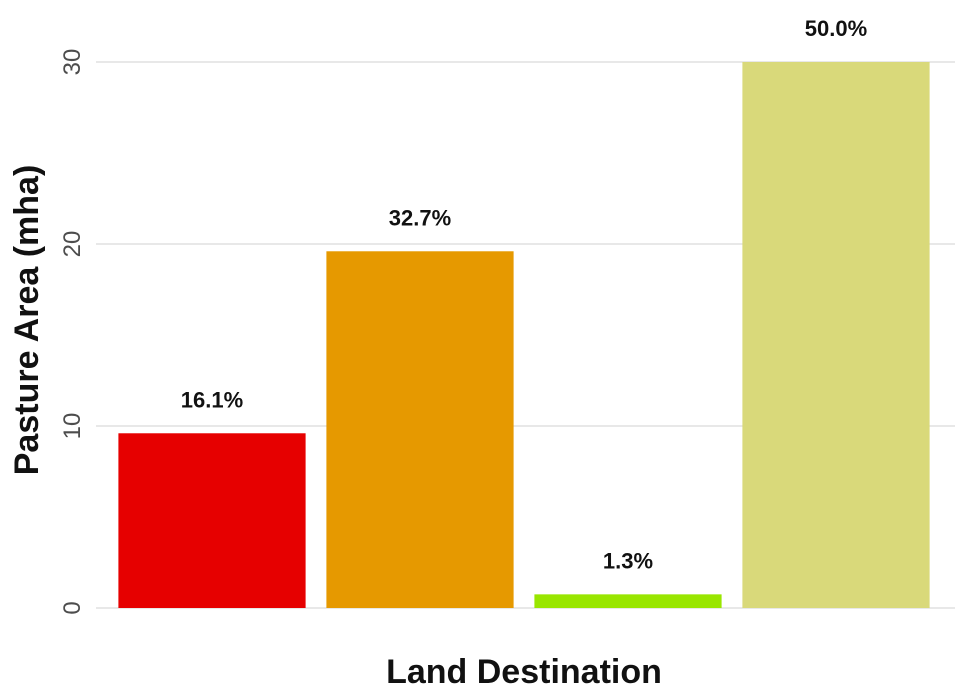  Describe the element at coordinates (420, 217) in the screenshot. I see `bar-data-label: 32.7%` at that location.